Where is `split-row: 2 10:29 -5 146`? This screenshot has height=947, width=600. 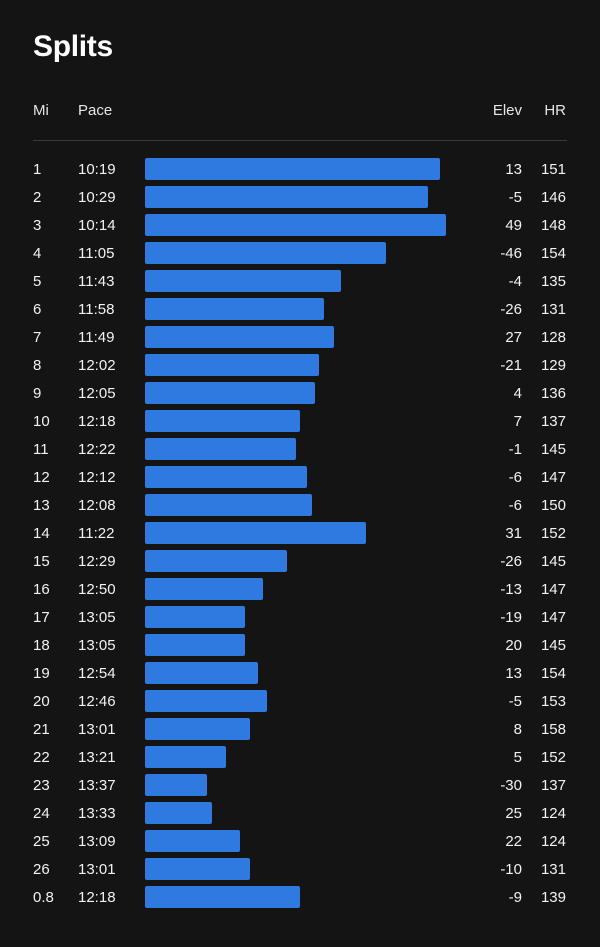 split-row: 2 10:29 -5 146 is located at coordinates (300, 198).